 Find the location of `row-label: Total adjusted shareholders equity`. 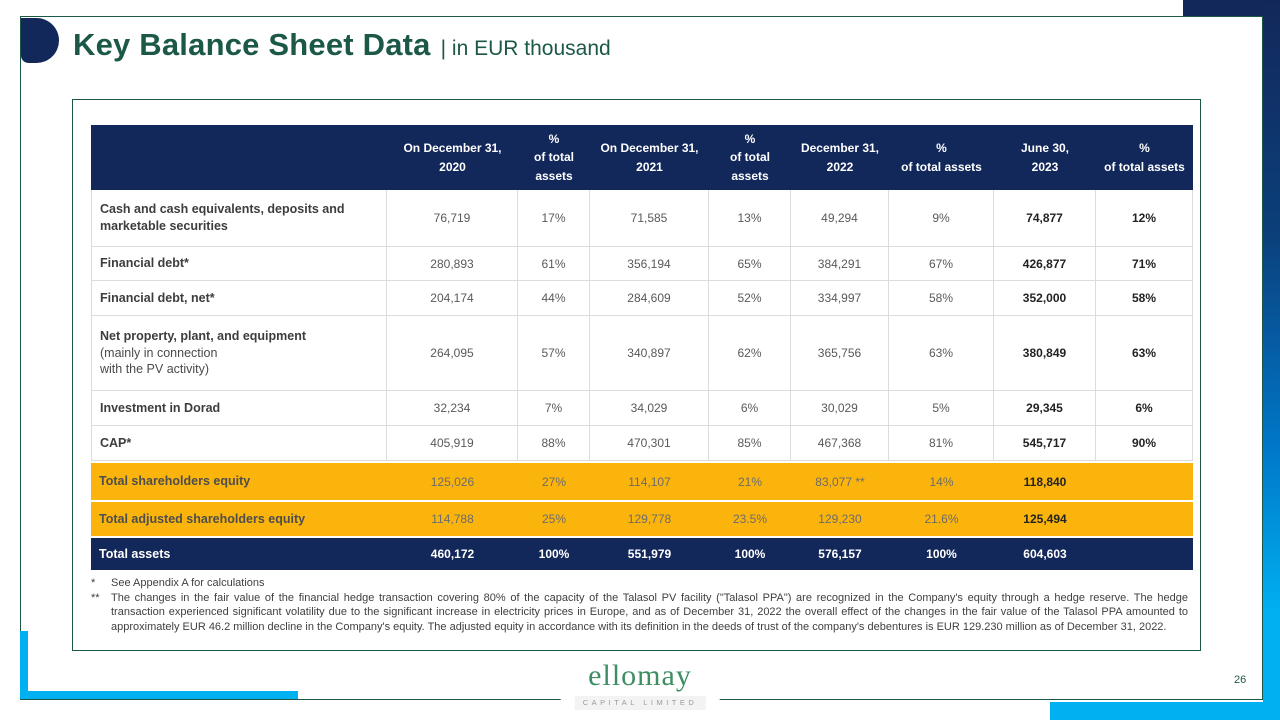

row-label: Total adjusted shareholders equity is located at coordinates (239, 518).